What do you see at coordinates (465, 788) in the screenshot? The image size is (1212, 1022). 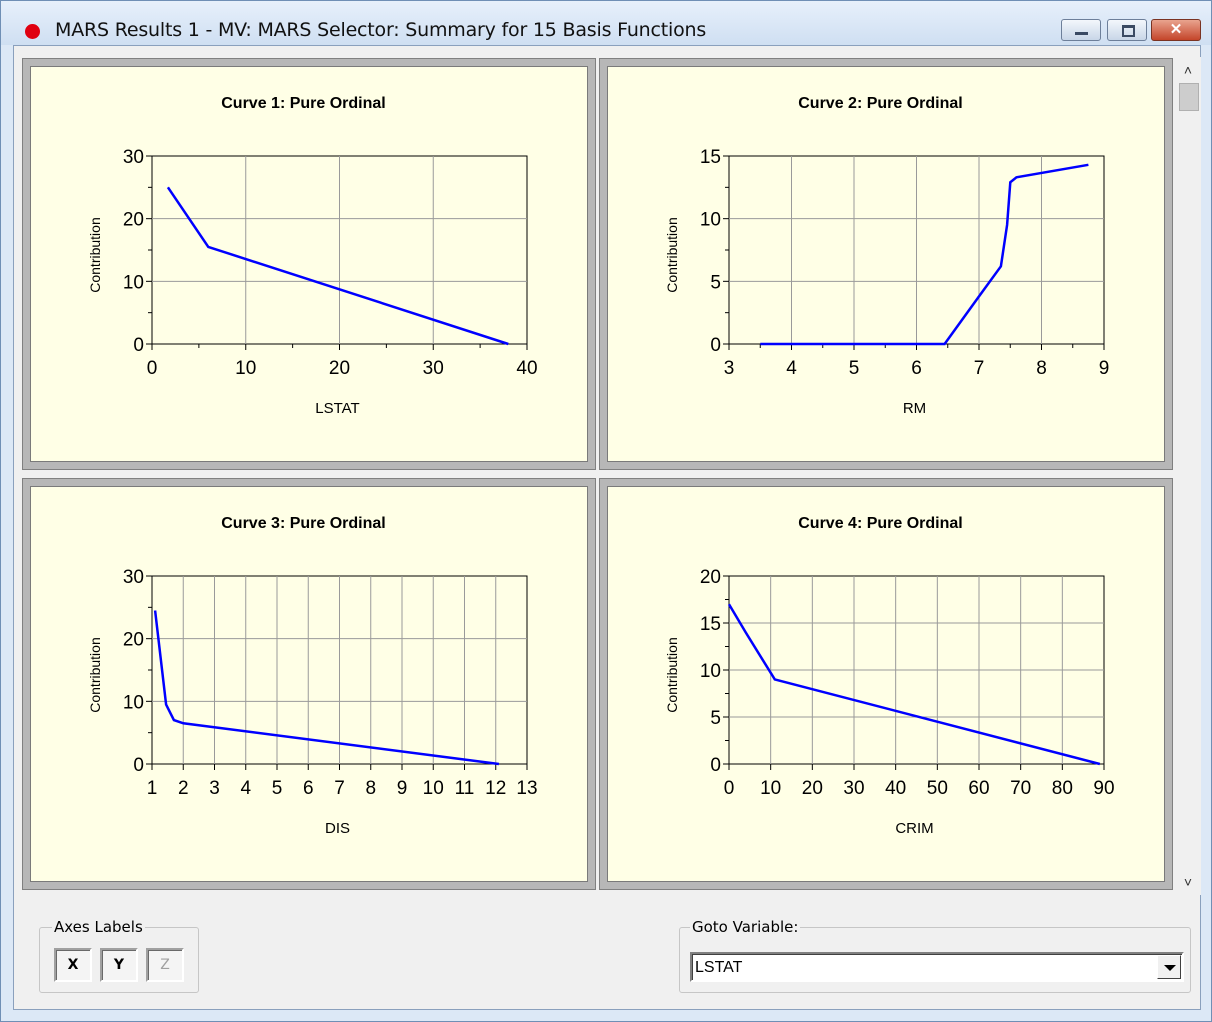 I see `x-tick-label: 11` at bounding box center [465, 788].